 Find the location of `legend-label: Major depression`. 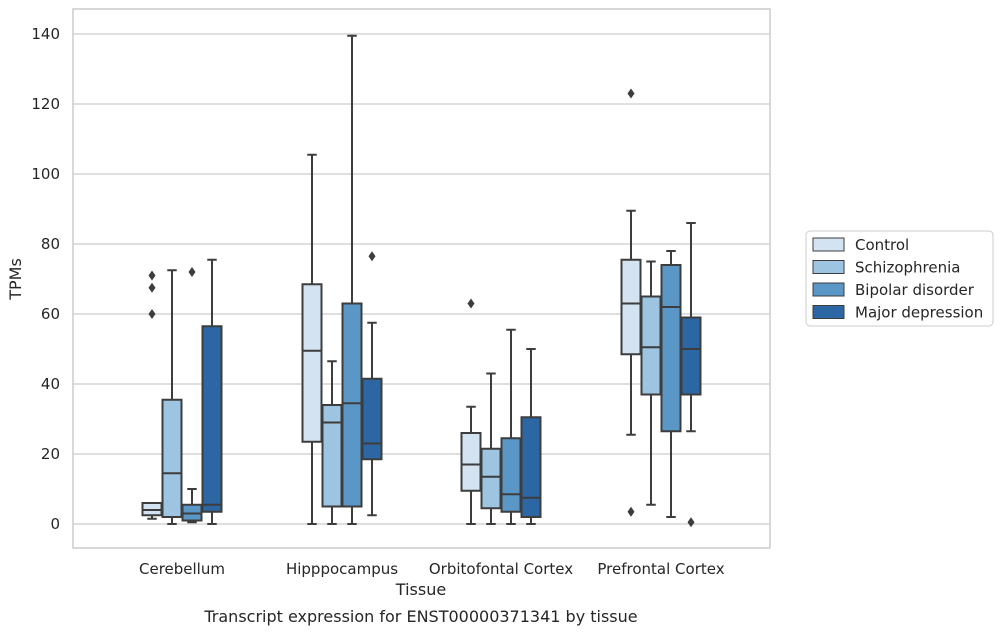

legend-label: Major depression is located at coordinates (919, 313).